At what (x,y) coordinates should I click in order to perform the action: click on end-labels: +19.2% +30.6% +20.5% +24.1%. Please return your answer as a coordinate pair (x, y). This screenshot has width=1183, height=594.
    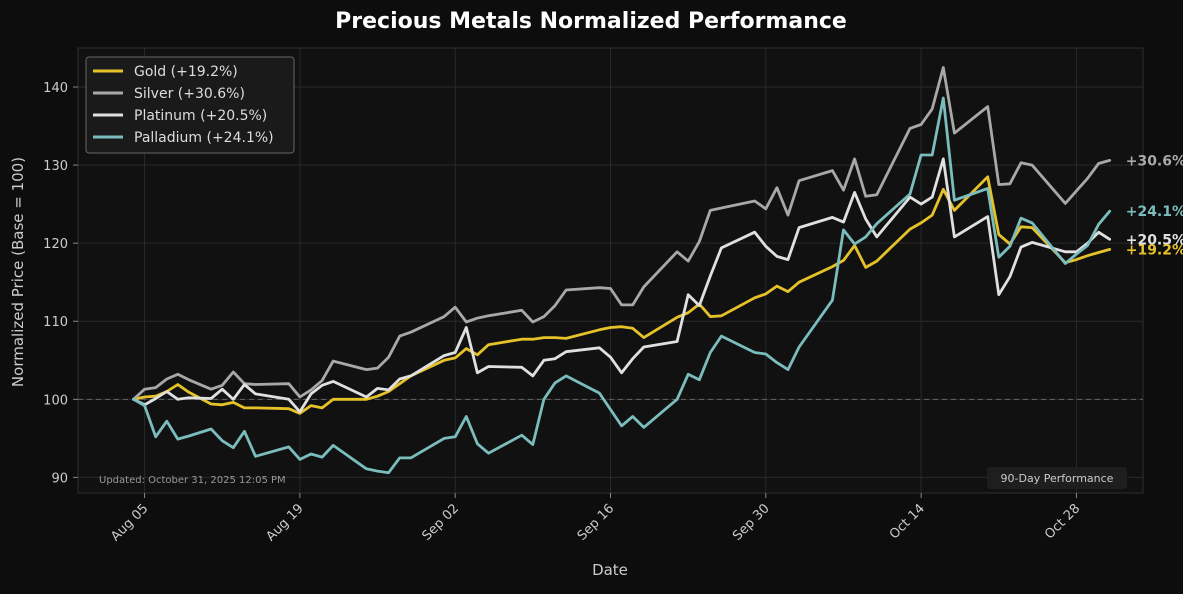
    Looking at the image, I should click on (1154, 205).